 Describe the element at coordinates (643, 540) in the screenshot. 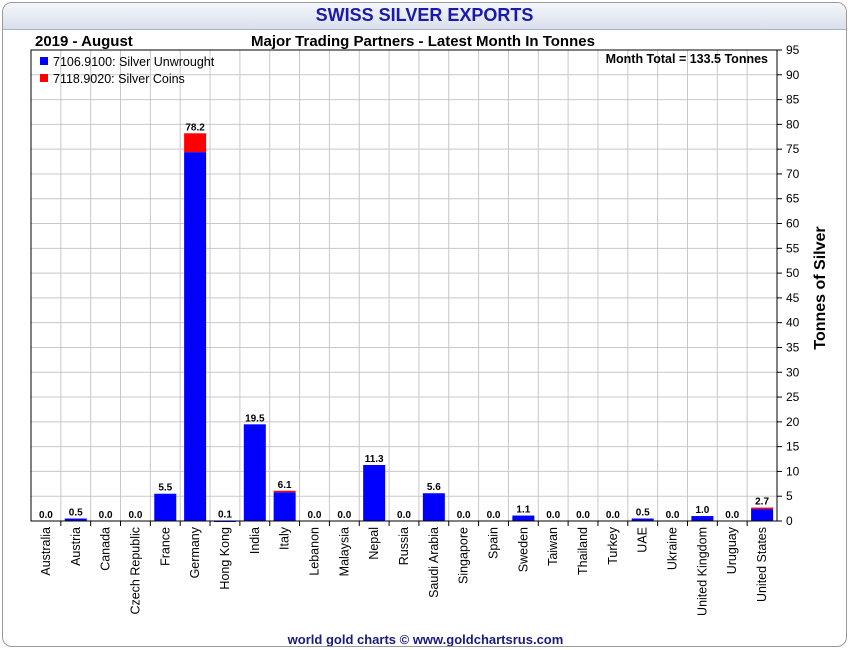

I see `x-category-label: UAE` at that location.